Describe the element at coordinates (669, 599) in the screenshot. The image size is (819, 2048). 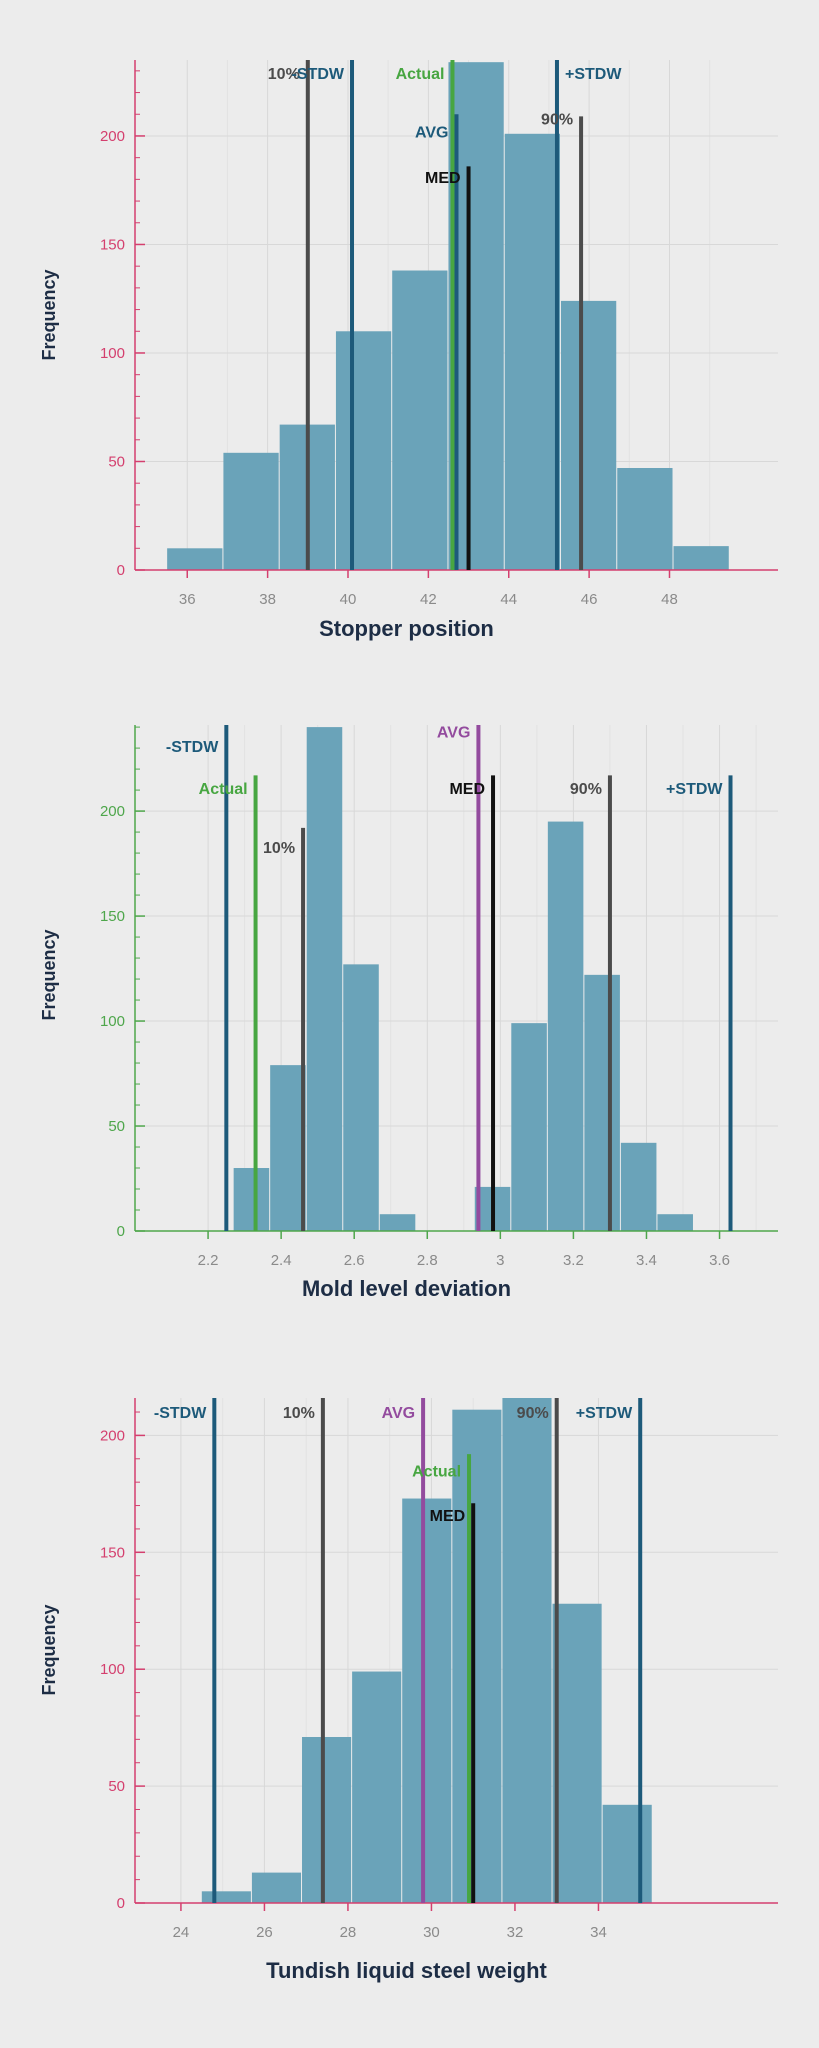
I see `x-tick-label: 48` at that location.